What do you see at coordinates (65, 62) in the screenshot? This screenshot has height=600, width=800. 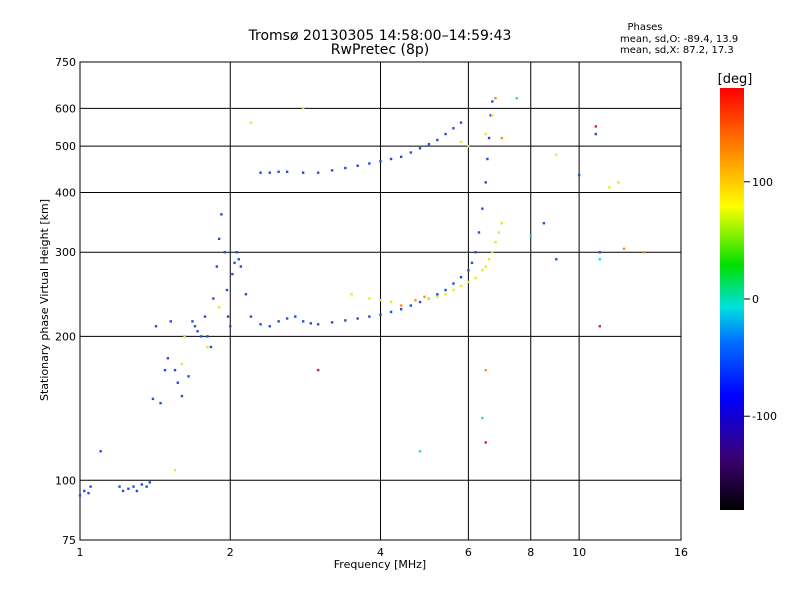 I see `y-tick-label: 750` at bounding box center [65, 62].